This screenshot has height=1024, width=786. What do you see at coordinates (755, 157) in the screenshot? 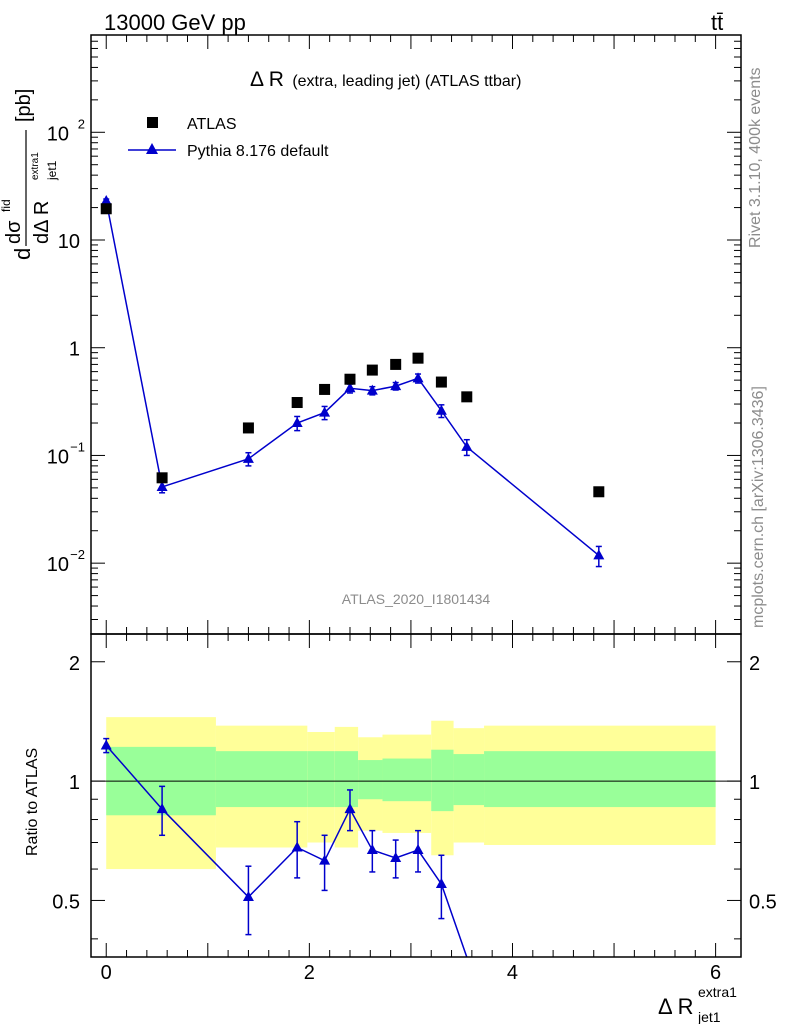
I see `rivet-version-label: Rivet 3.1.10, 400k events` at bounding box center [755, 157].